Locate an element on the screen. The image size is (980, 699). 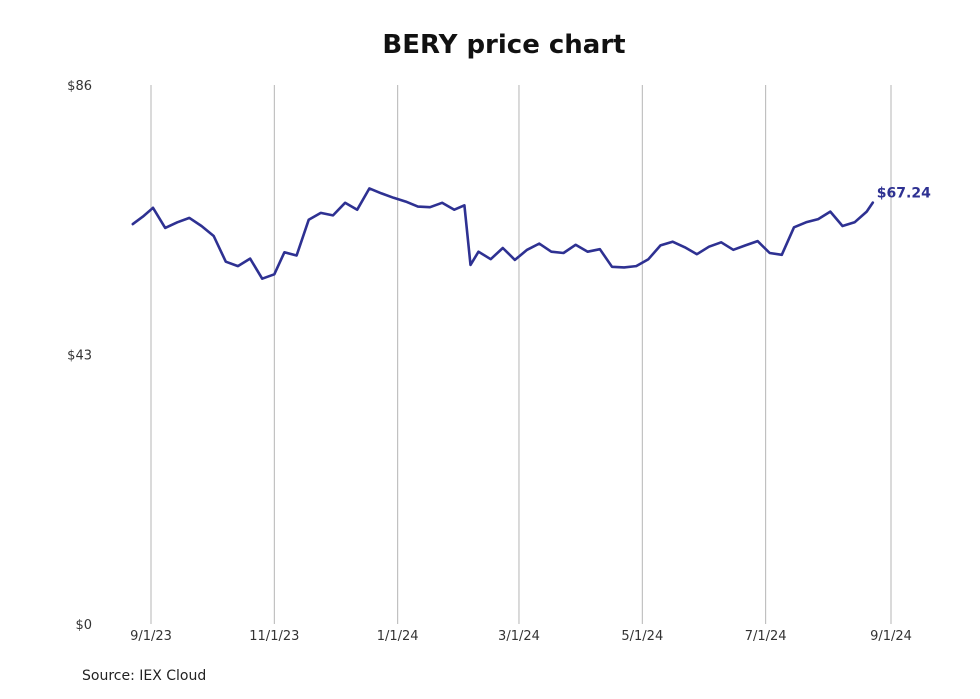
x-tick-label: 11/1/23 is located at coordinates (274, 636).